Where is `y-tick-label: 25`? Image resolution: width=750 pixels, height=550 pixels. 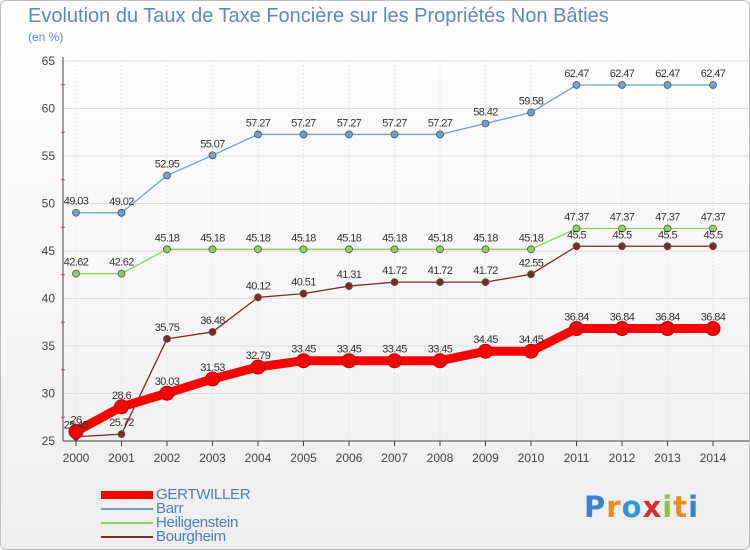
y-tick-label: 25 is located at coordinates (49, 441).